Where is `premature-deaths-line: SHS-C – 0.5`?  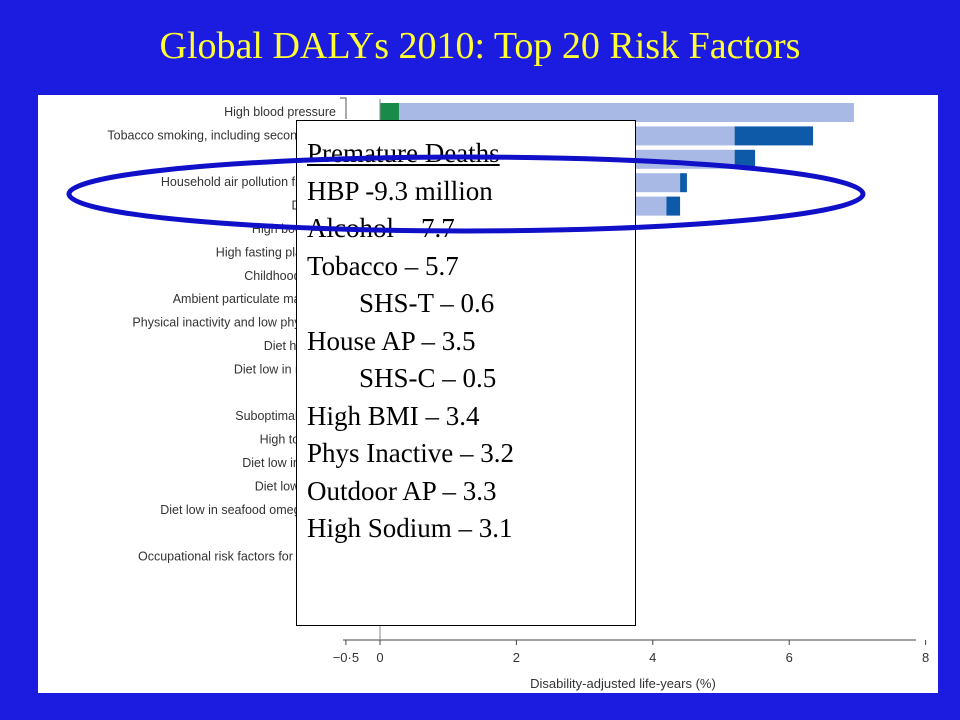
premature-deaths-line: SHS-C – 0.5 is located at coordinates (428, 378).